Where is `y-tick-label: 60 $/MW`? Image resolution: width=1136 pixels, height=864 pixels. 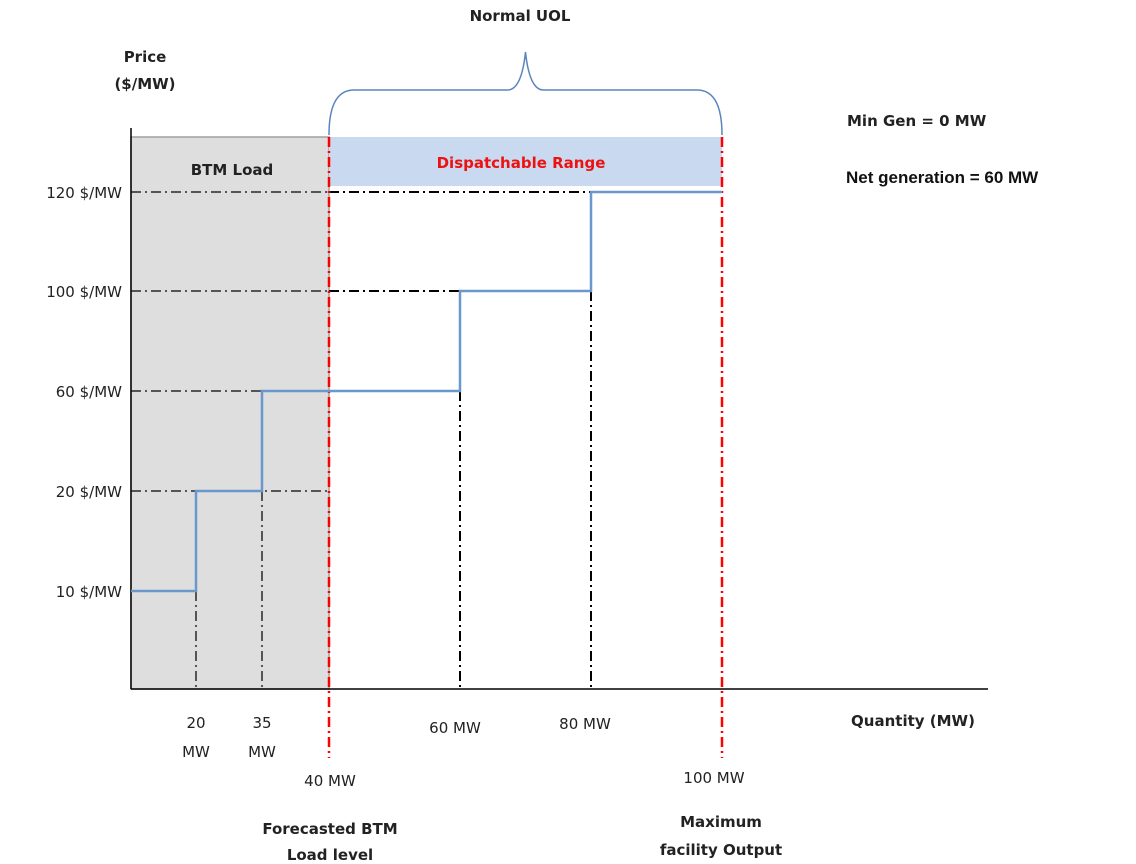
y-tick-label: 60 $/MW is located at coordinates (89, 392).